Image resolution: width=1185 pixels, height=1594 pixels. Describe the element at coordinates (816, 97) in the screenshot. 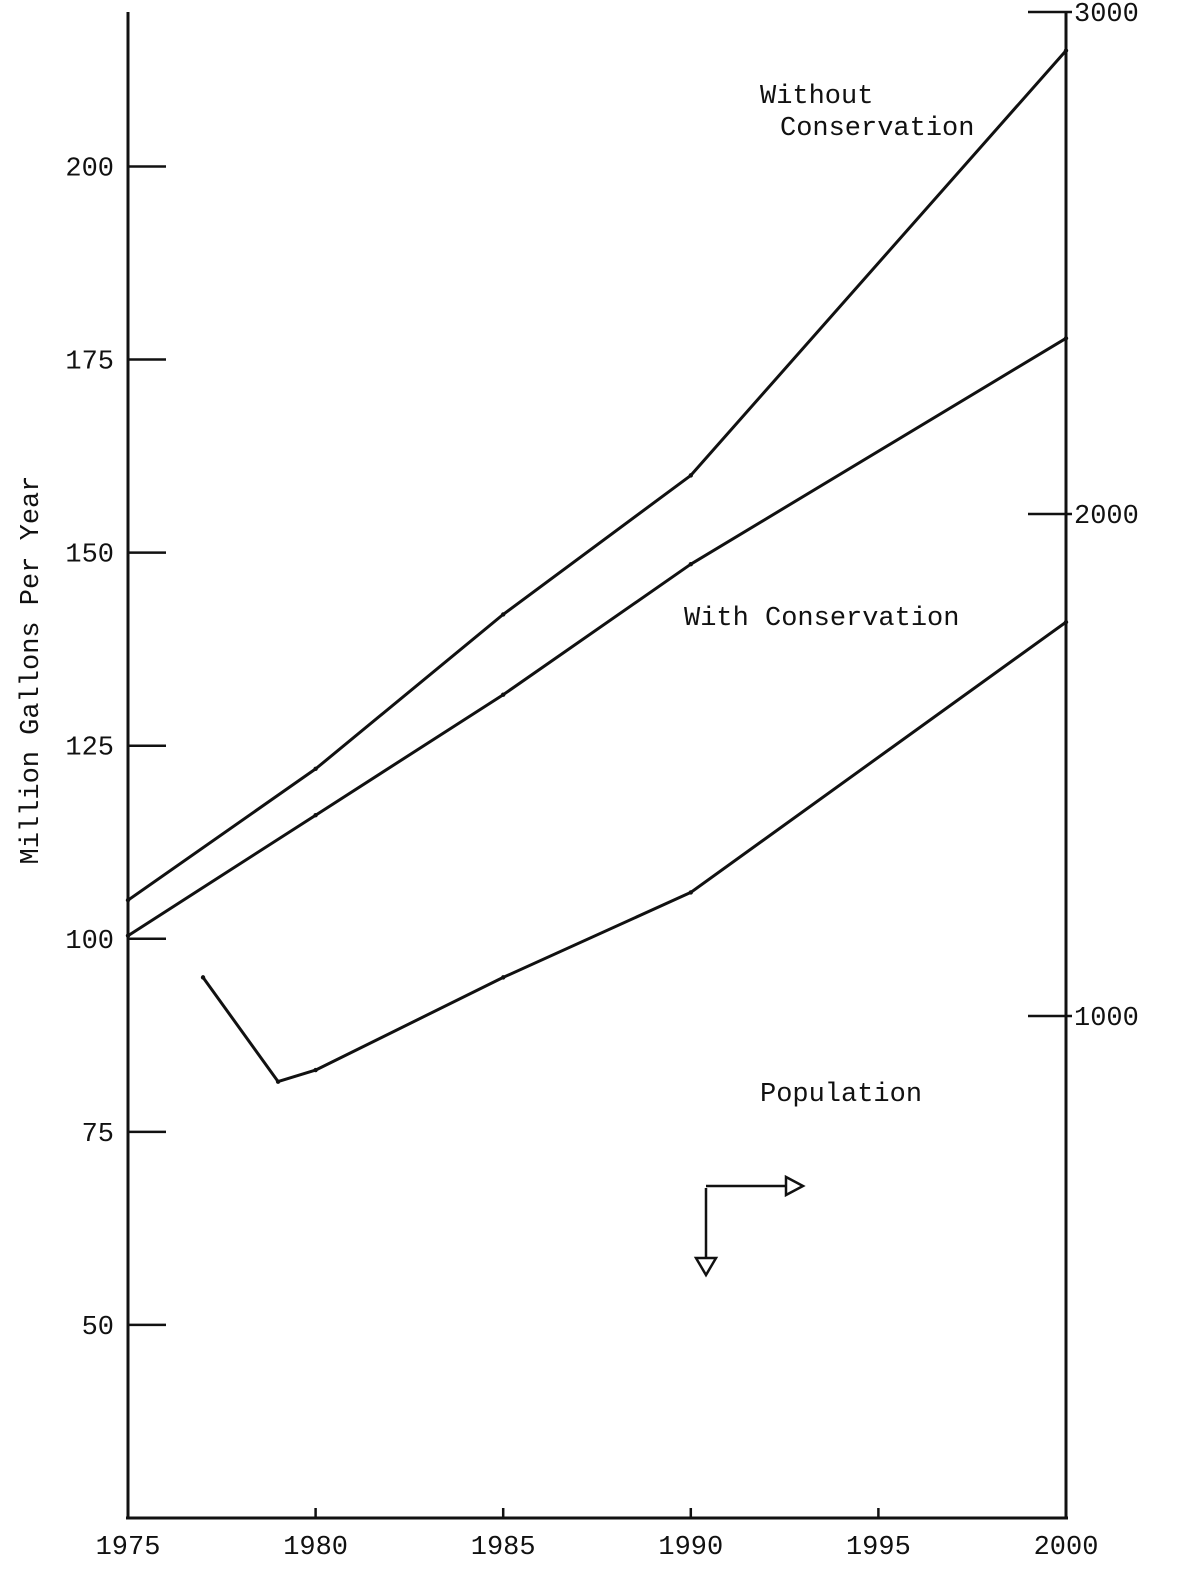

I see `series-label-without-conservation: Without` at that location.